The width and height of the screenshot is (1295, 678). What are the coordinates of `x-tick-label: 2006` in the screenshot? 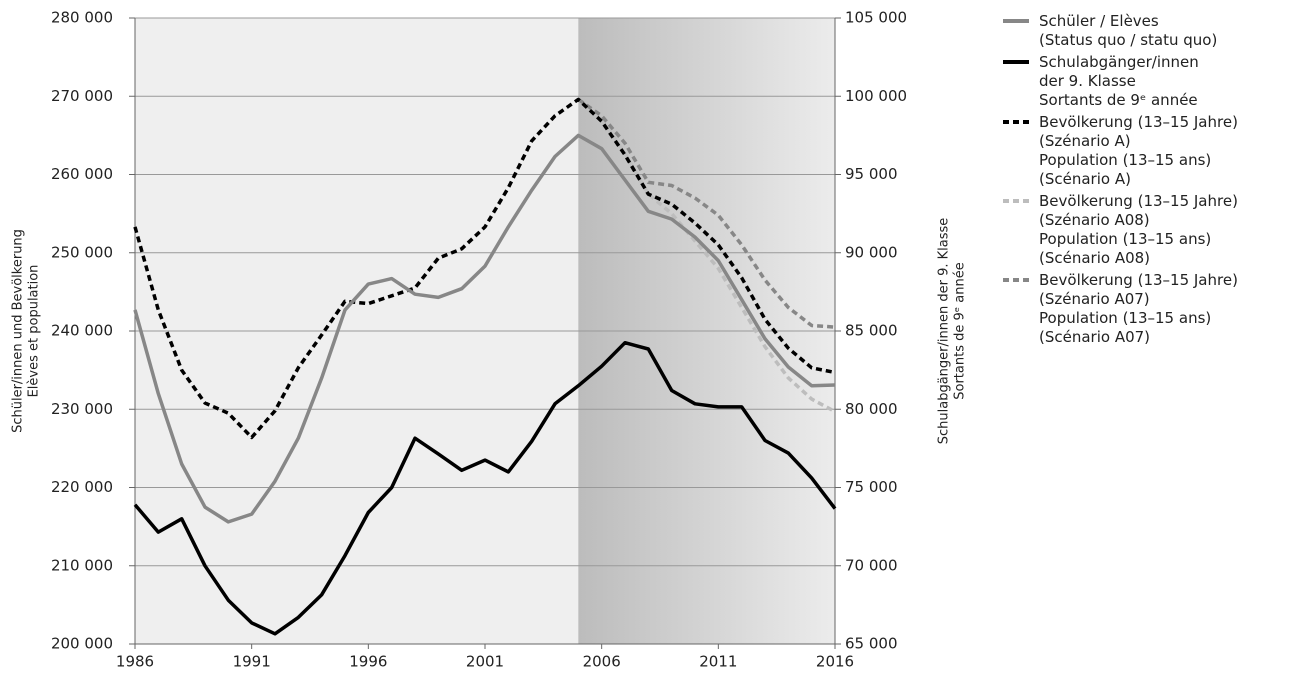 It's located at (602, 662).